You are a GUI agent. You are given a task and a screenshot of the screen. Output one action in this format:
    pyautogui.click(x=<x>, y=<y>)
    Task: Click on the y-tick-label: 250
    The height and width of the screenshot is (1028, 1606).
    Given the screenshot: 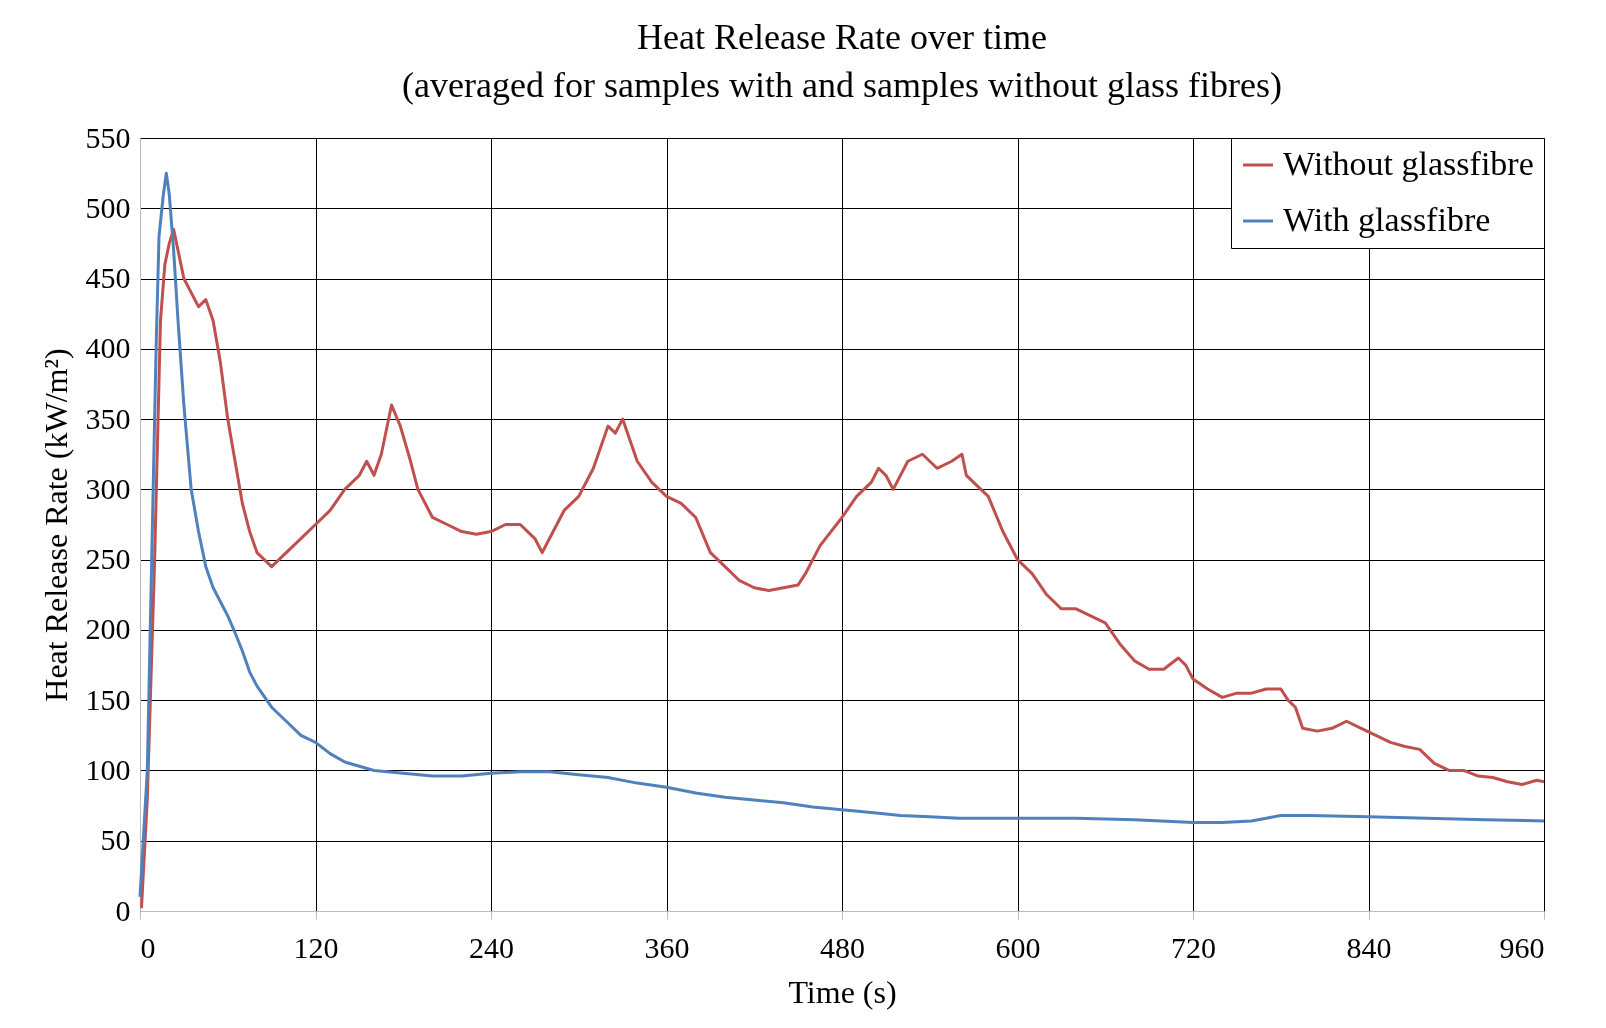 What is the action you would take?
    pyautogui.click(x=108, y=559)
    